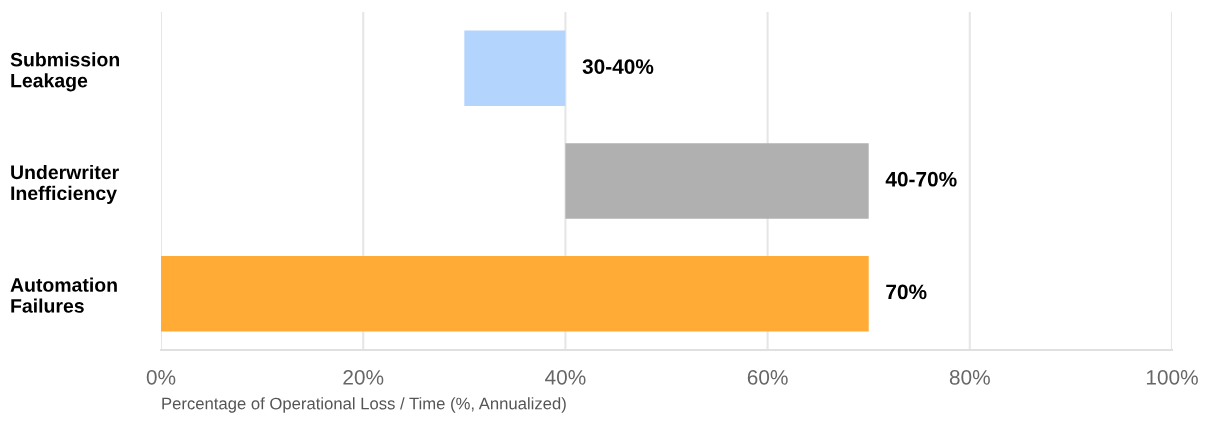 The height and width of the screenshot is (429, 1220). What do you see at coordinates (364, 405) in the screenshot?
I see `x-axis-title: Percentage of Operational Loss / Time (%, Annualized)` at bounding box center [364, 405].